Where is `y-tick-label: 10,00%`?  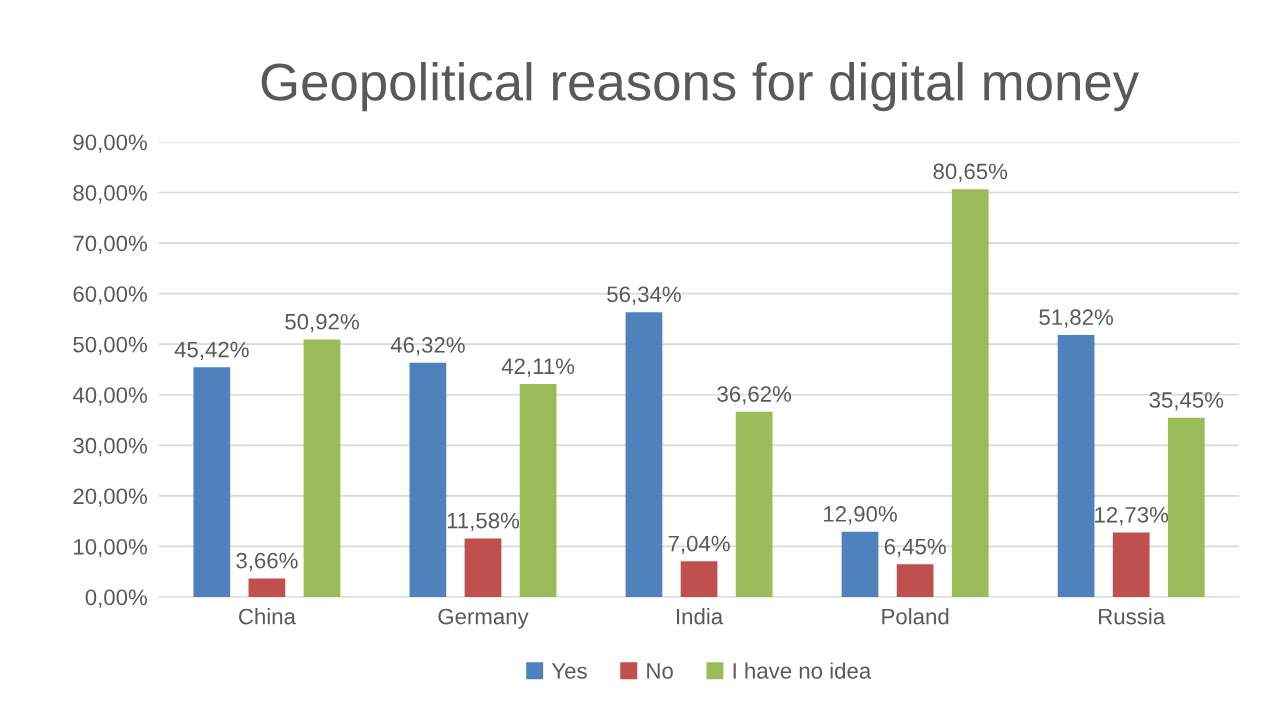 y-tick-label: 10,00% is located at coordinates (110, 548).